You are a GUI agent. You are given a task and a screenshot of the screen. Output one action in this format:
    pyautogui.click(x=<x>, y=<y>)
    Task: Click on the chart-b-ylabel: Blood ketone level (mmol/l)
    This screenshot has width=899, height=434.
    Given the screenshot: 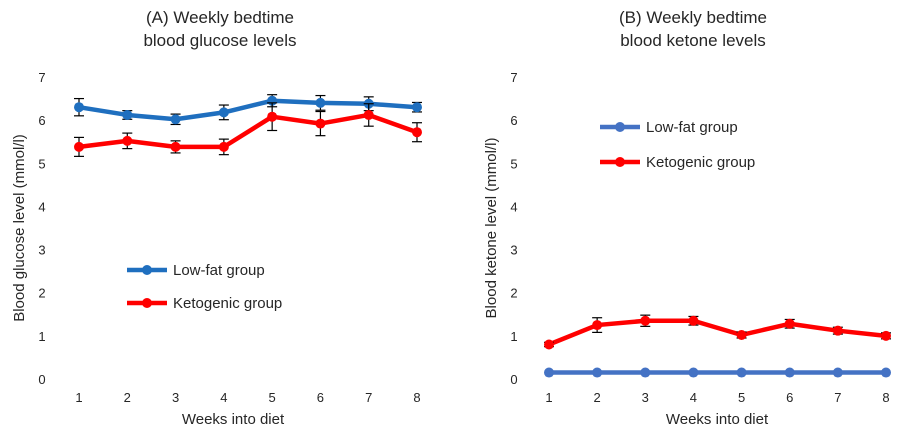 What is the action you would take?
    pyautogui.click(x=491, y=228)
    